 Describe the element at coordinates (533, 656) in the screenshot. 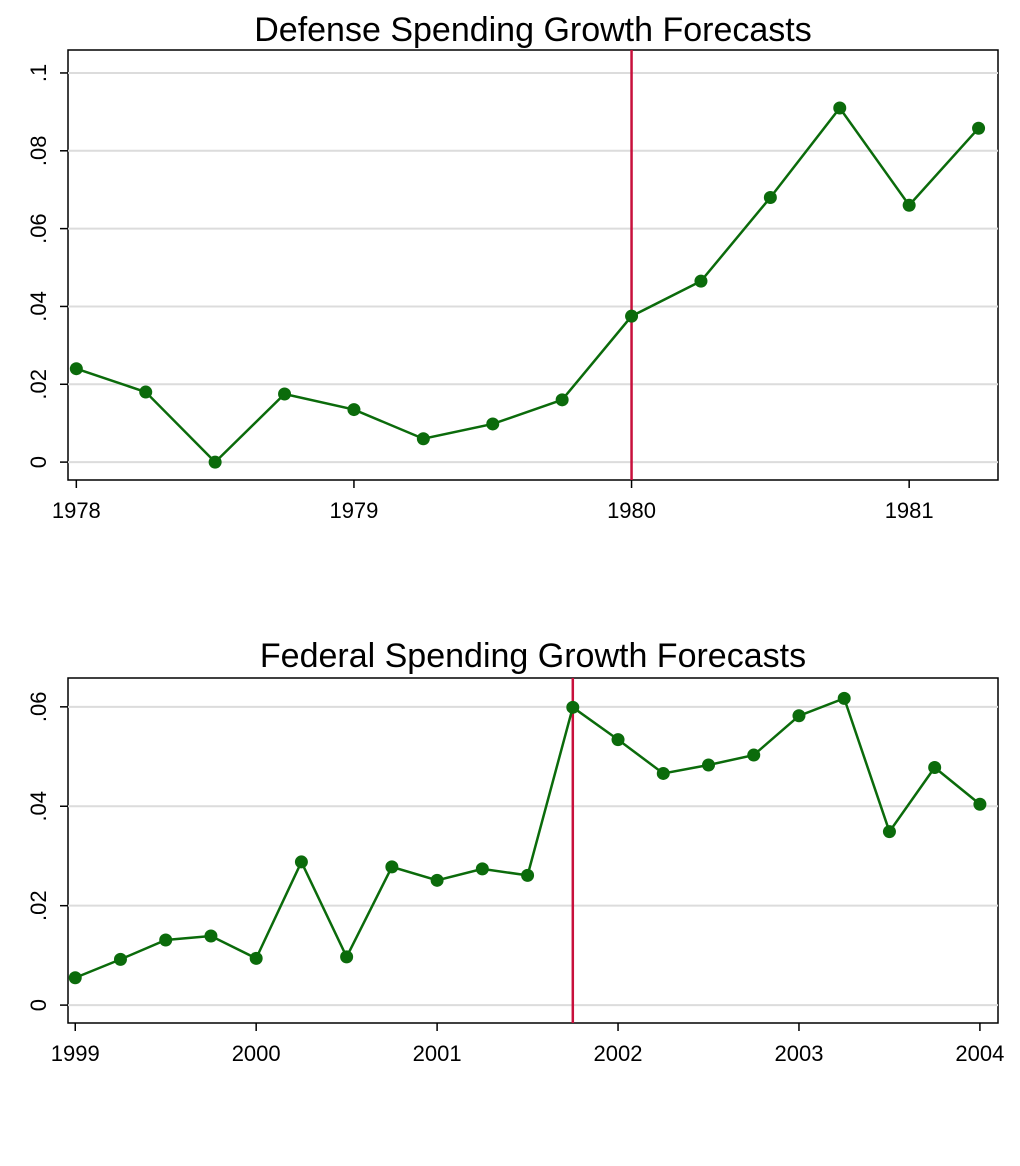

I see `chart-title: Federal Spending Growth Forecasts` at that location.